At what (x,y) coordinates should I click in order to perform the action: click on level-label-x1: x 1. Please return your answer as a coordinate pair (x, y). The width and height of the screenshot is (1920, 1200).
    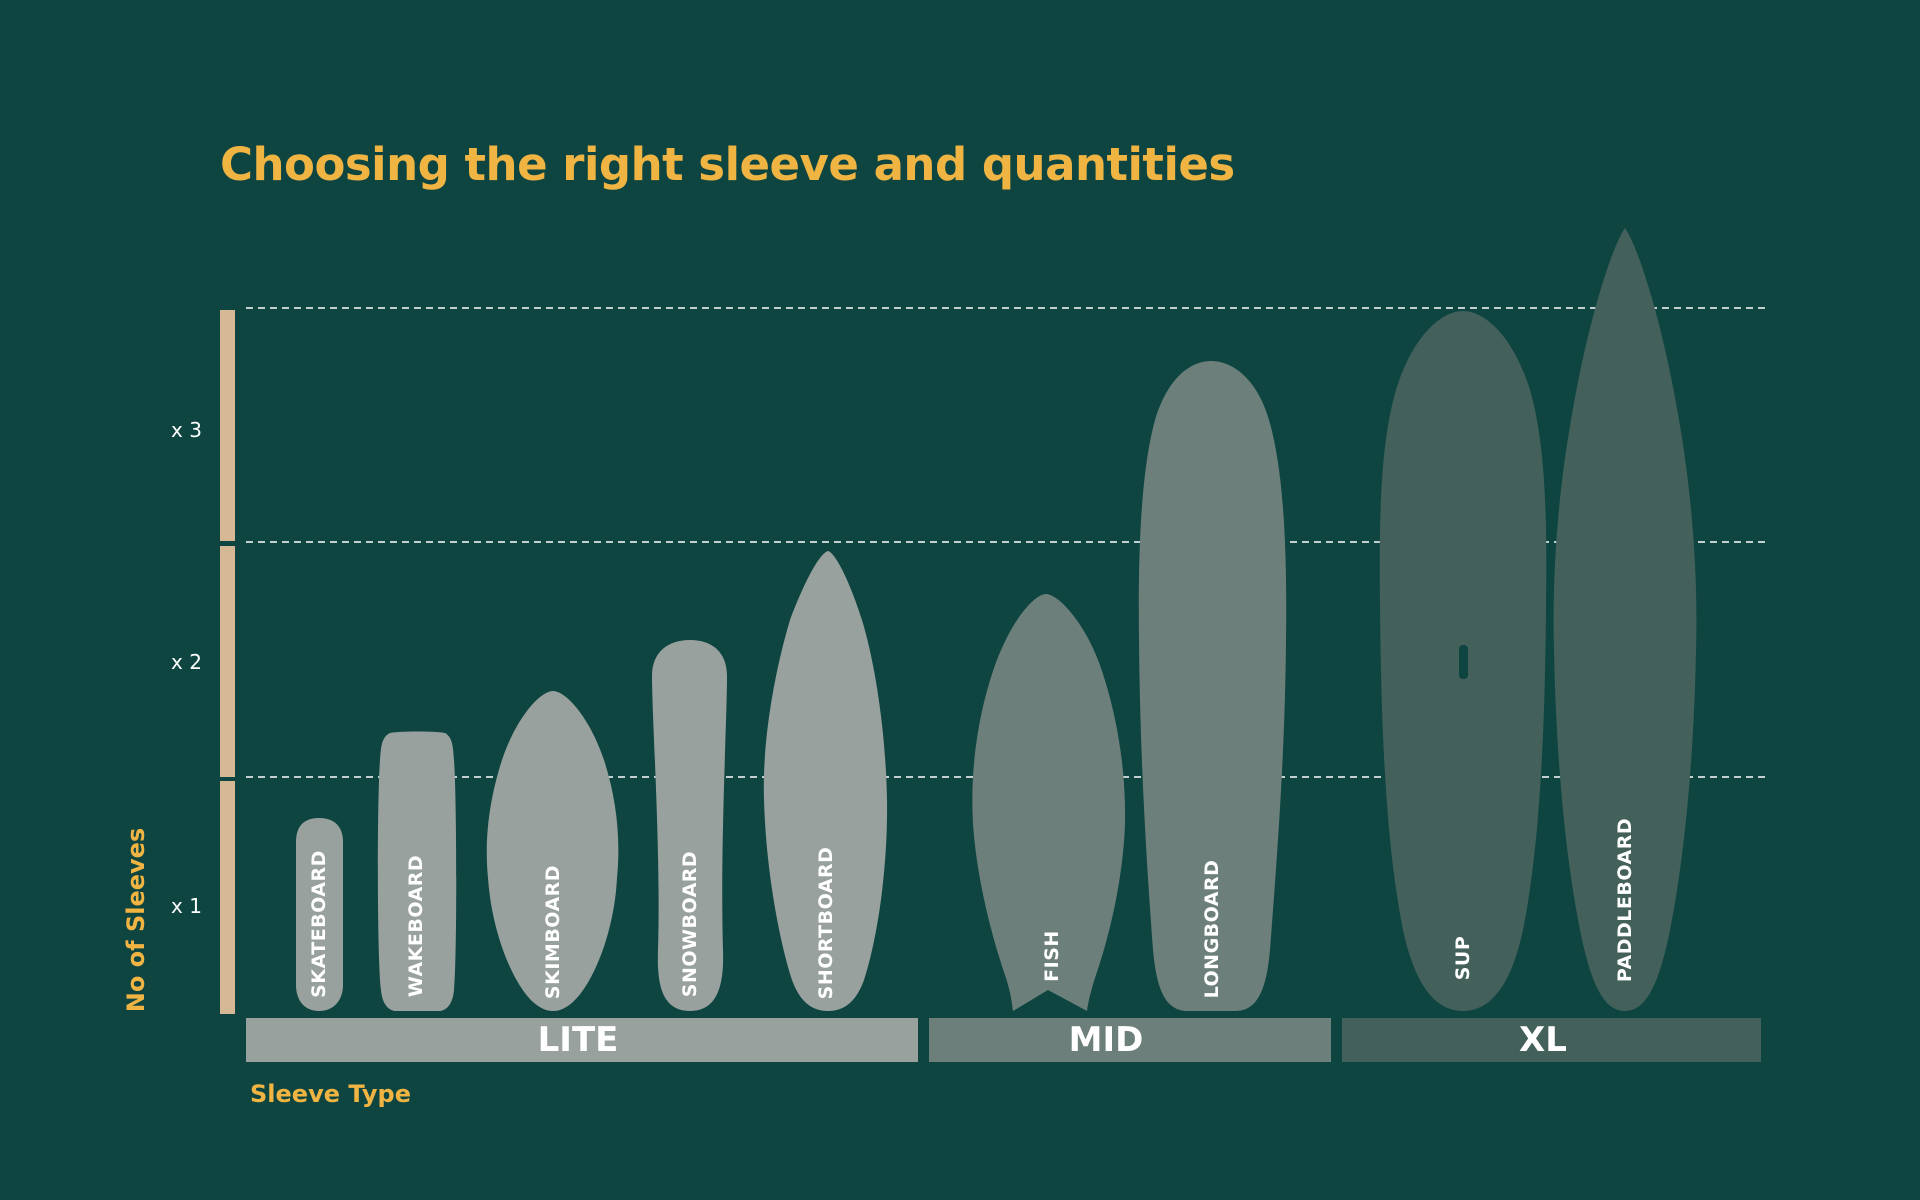
    Looking at the image, I should click on (186, 906).